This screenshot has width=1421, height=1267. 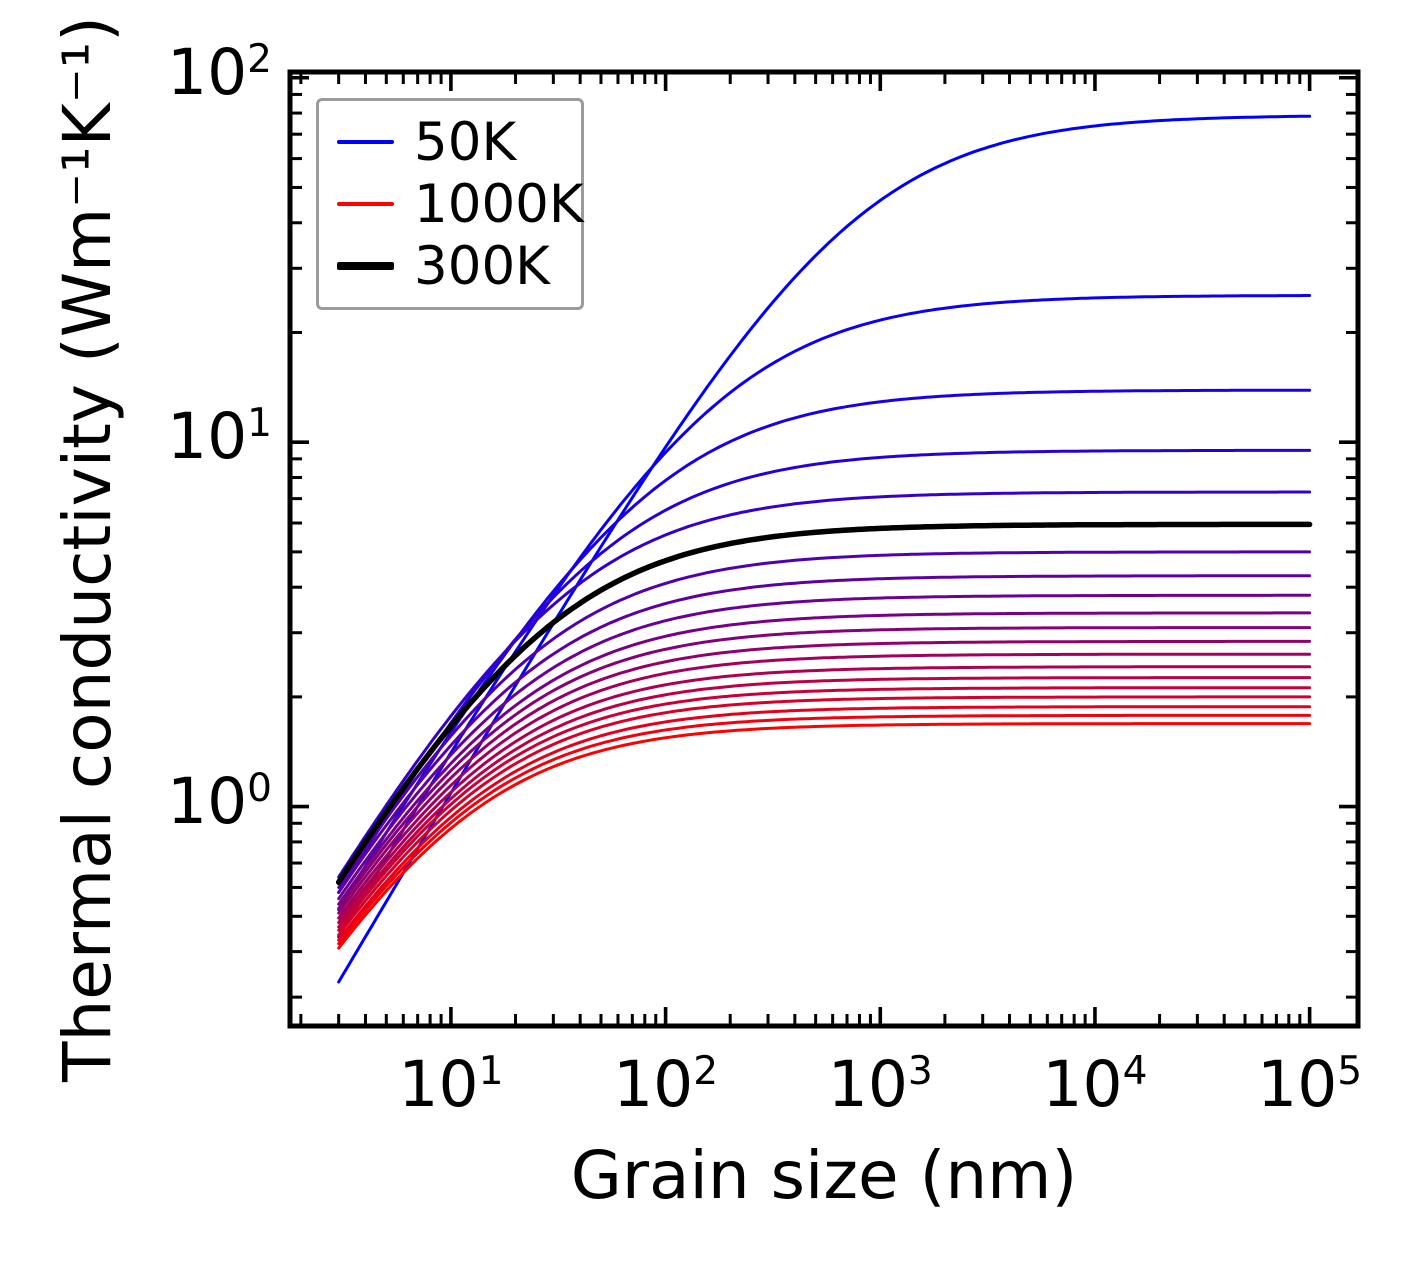 I want to click on curve-750K, so click(x=824, y=802).